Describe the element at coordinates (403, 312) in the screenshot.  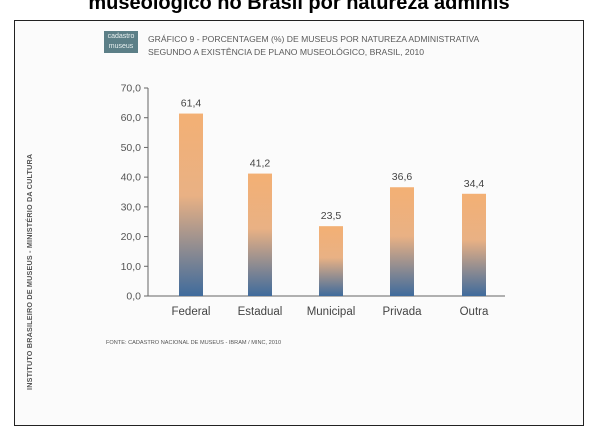
I see `x-tick-label: Privada` at that location.